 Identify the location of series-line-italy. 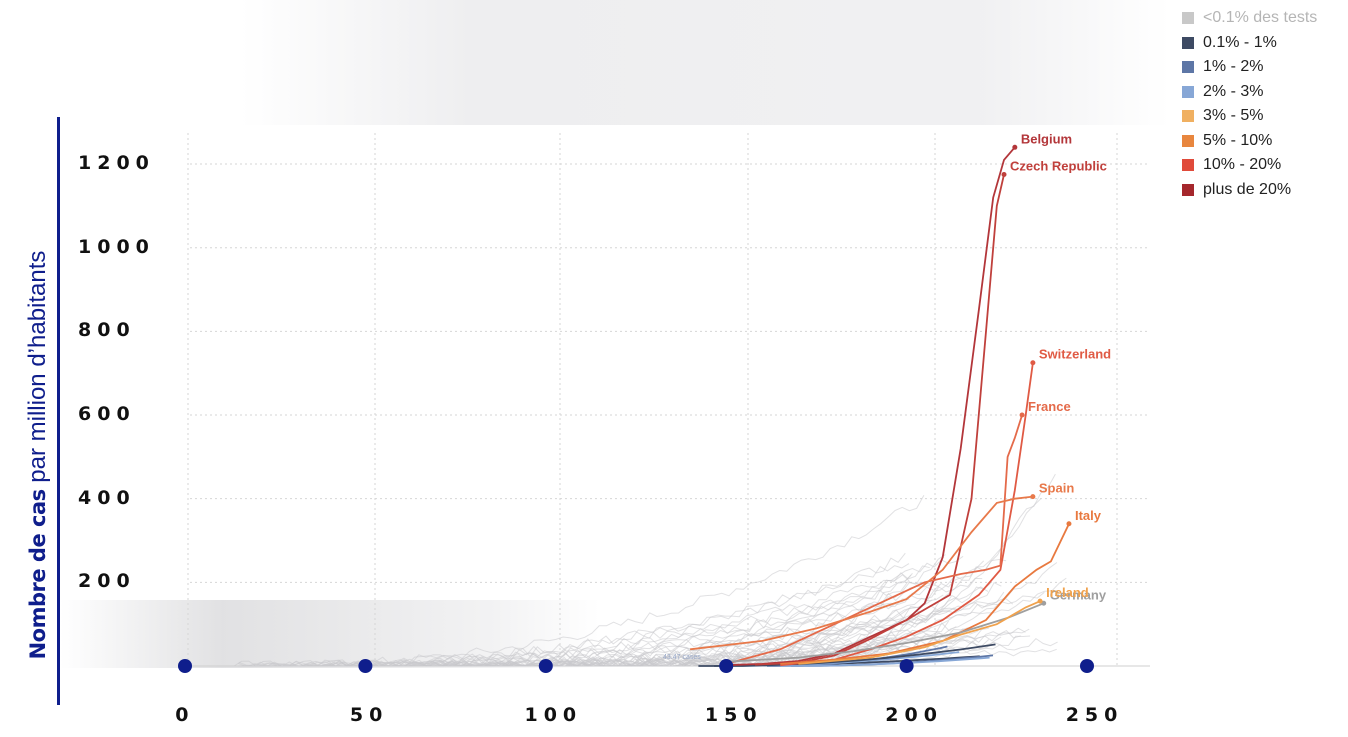
(925, 594).